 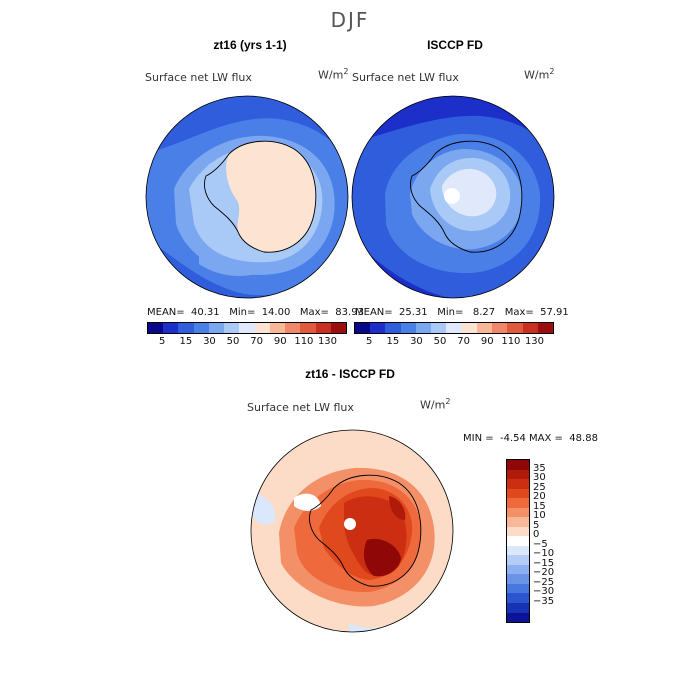 I want to click on model-panel-units: W/m2, so click(x=333, y=74).